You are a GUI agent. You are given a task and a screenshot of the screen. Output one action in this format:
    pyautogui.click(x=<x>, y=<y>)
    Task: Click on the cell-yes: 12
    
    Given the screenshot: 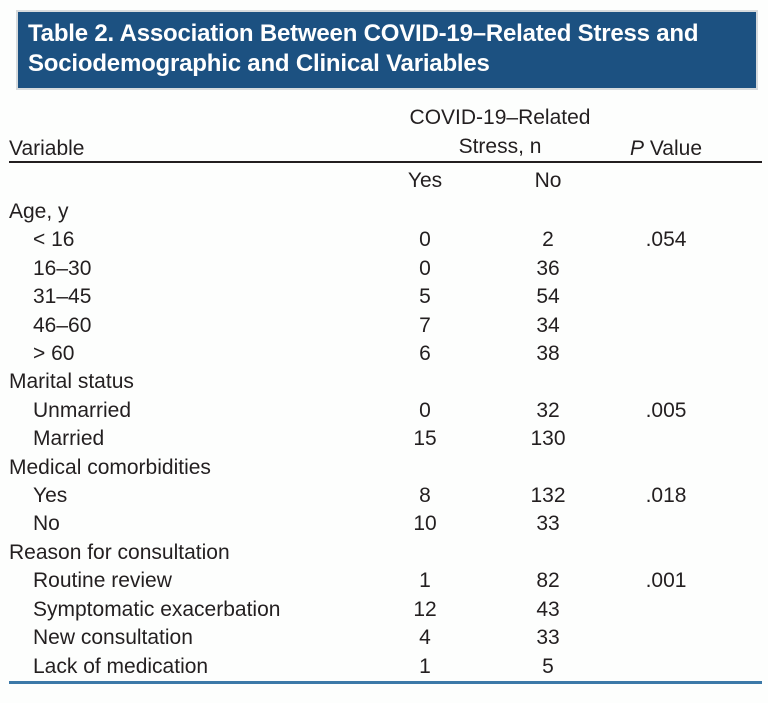 What is the action you would take?
    pyautogui.click(x=425, y=609)
    